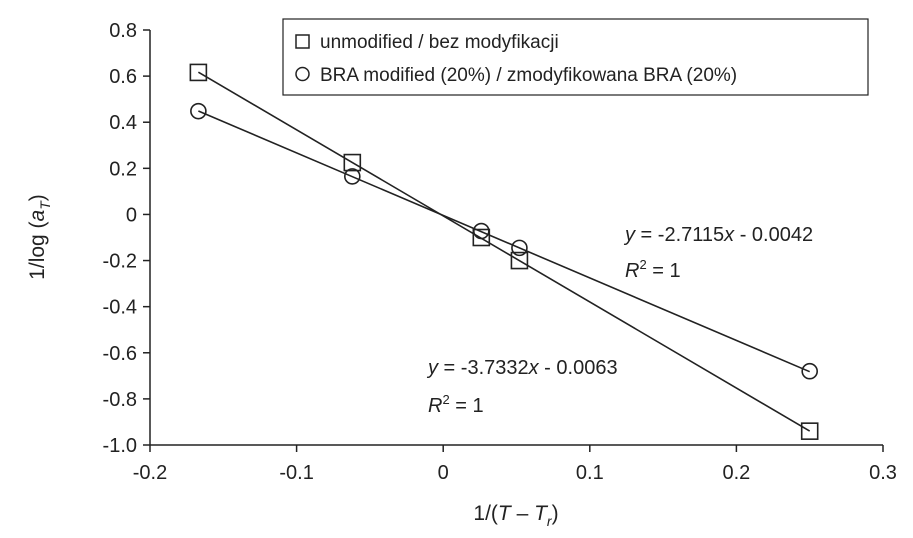 The width and height of the screenshot is (913, 538). I want to click on y-tick-label: -0.6, so click(120, 354).